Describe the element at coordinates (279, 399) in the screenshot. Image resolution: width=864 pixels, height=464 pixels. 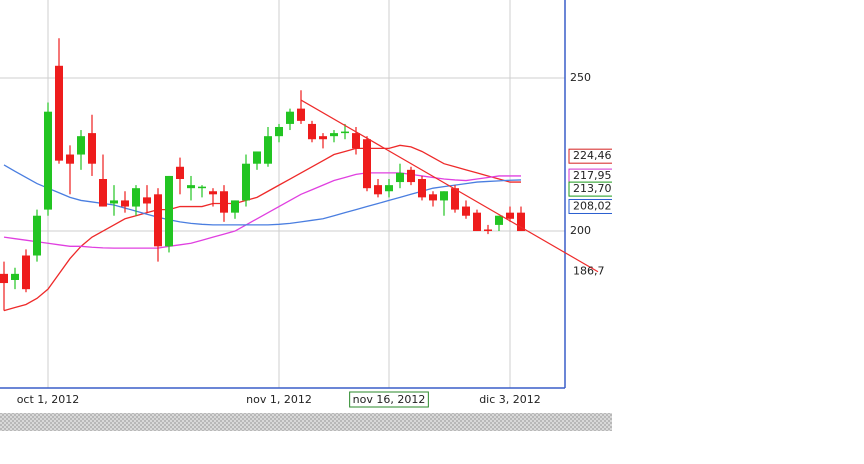
I see `x-tick-label: nov 1, 2012` at that location.